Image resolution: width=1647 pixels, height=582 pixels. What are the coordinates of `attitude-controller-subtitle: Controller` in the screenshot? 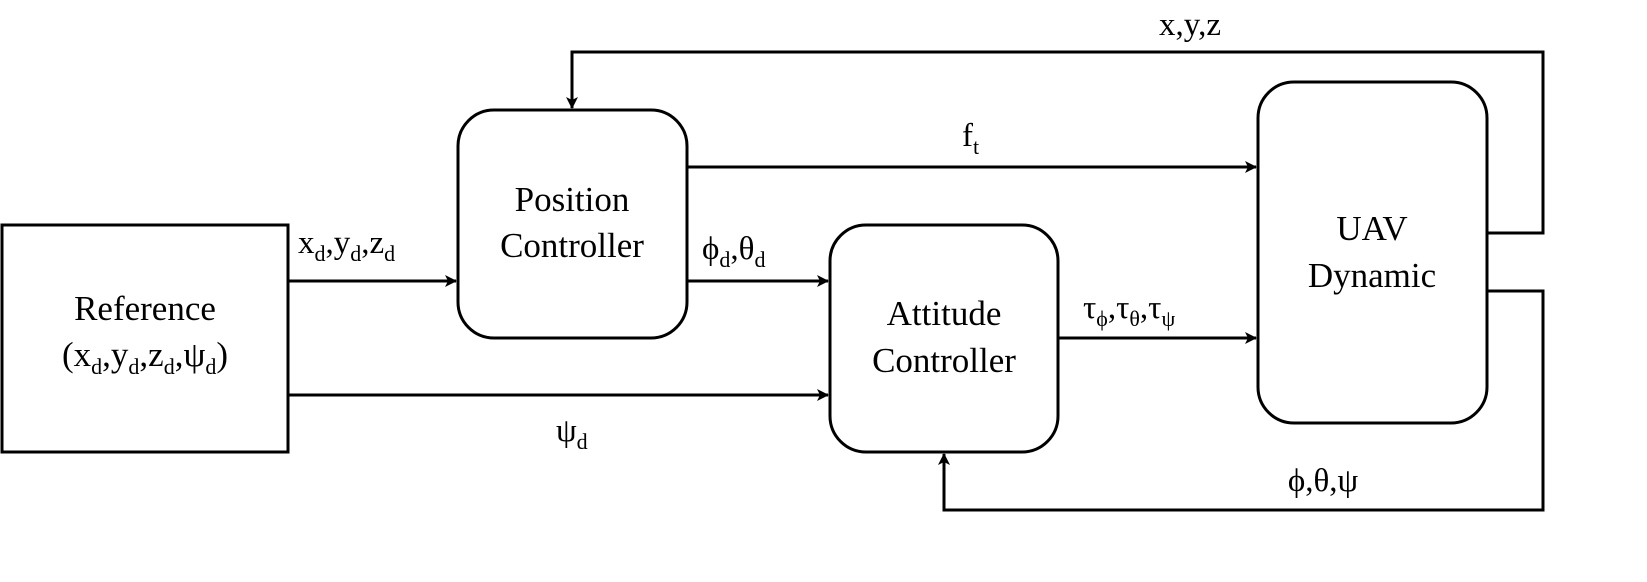 It's located at (944, 360).